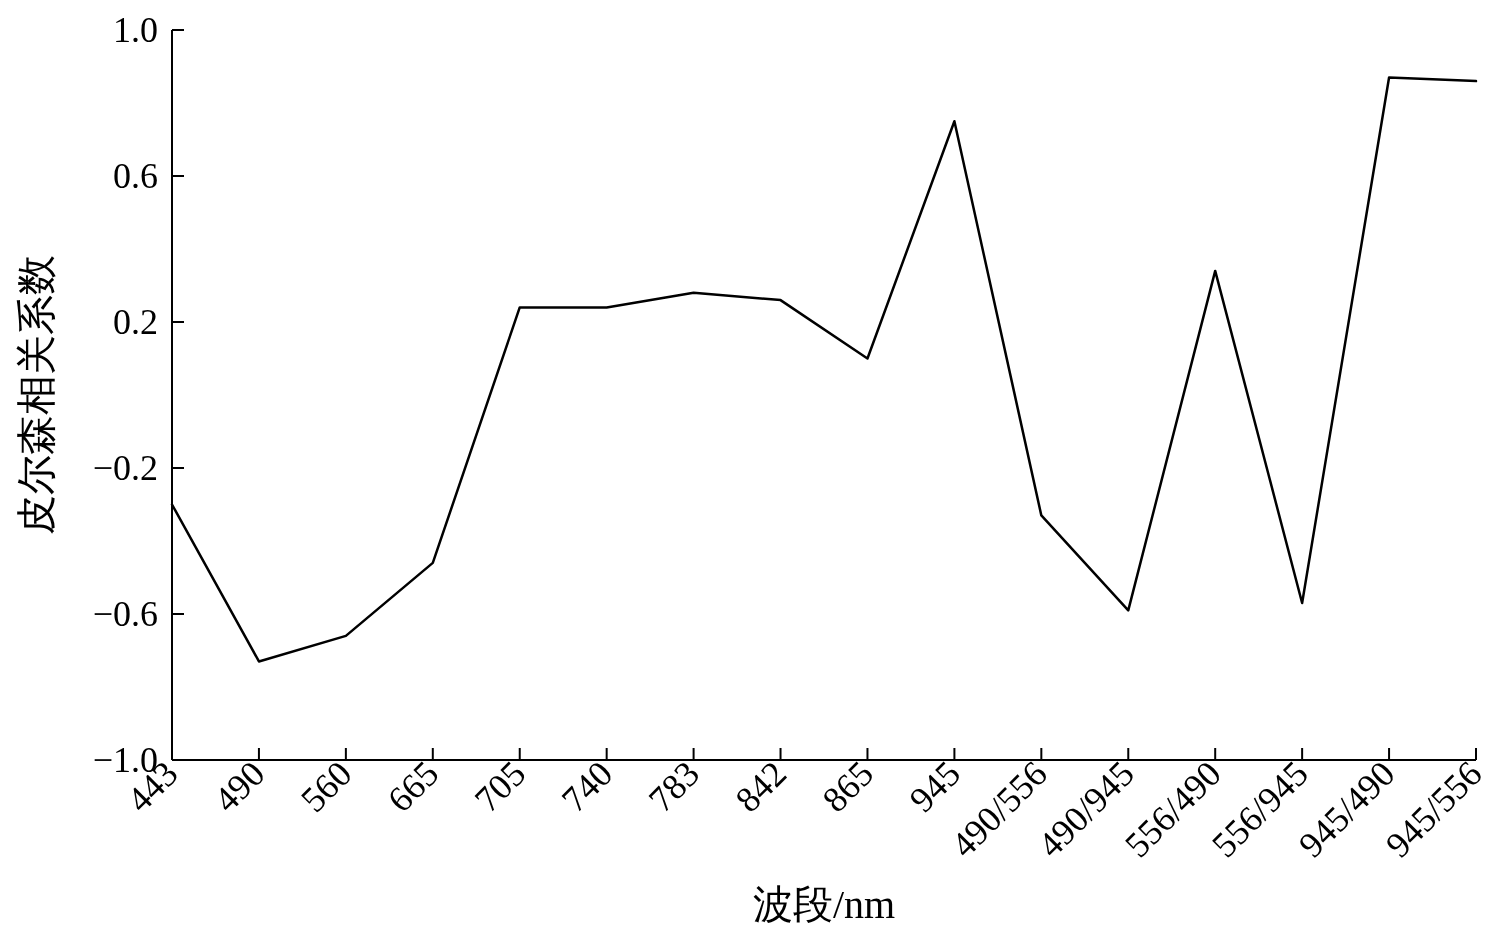 This screenshot has height=935, width=1500. Describe the element at coordinates (326, 786) in the screenshot. I see `x-tick-label: 560` at that location.